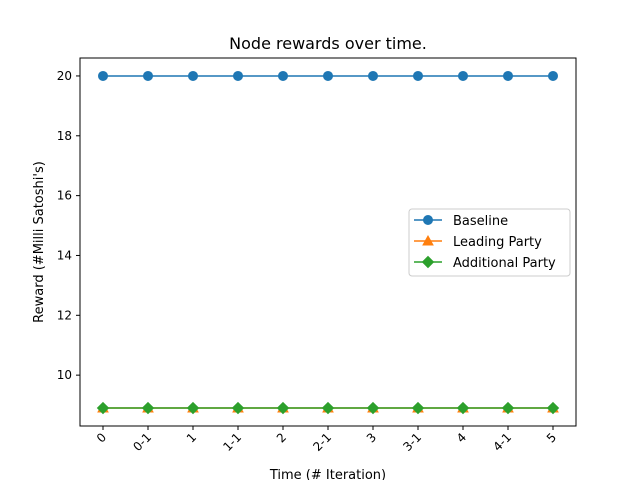  Describe the element at coordinates (327, 474) in the screenshot. I see `x-axis-label: Time (# Iteration)` at that location.